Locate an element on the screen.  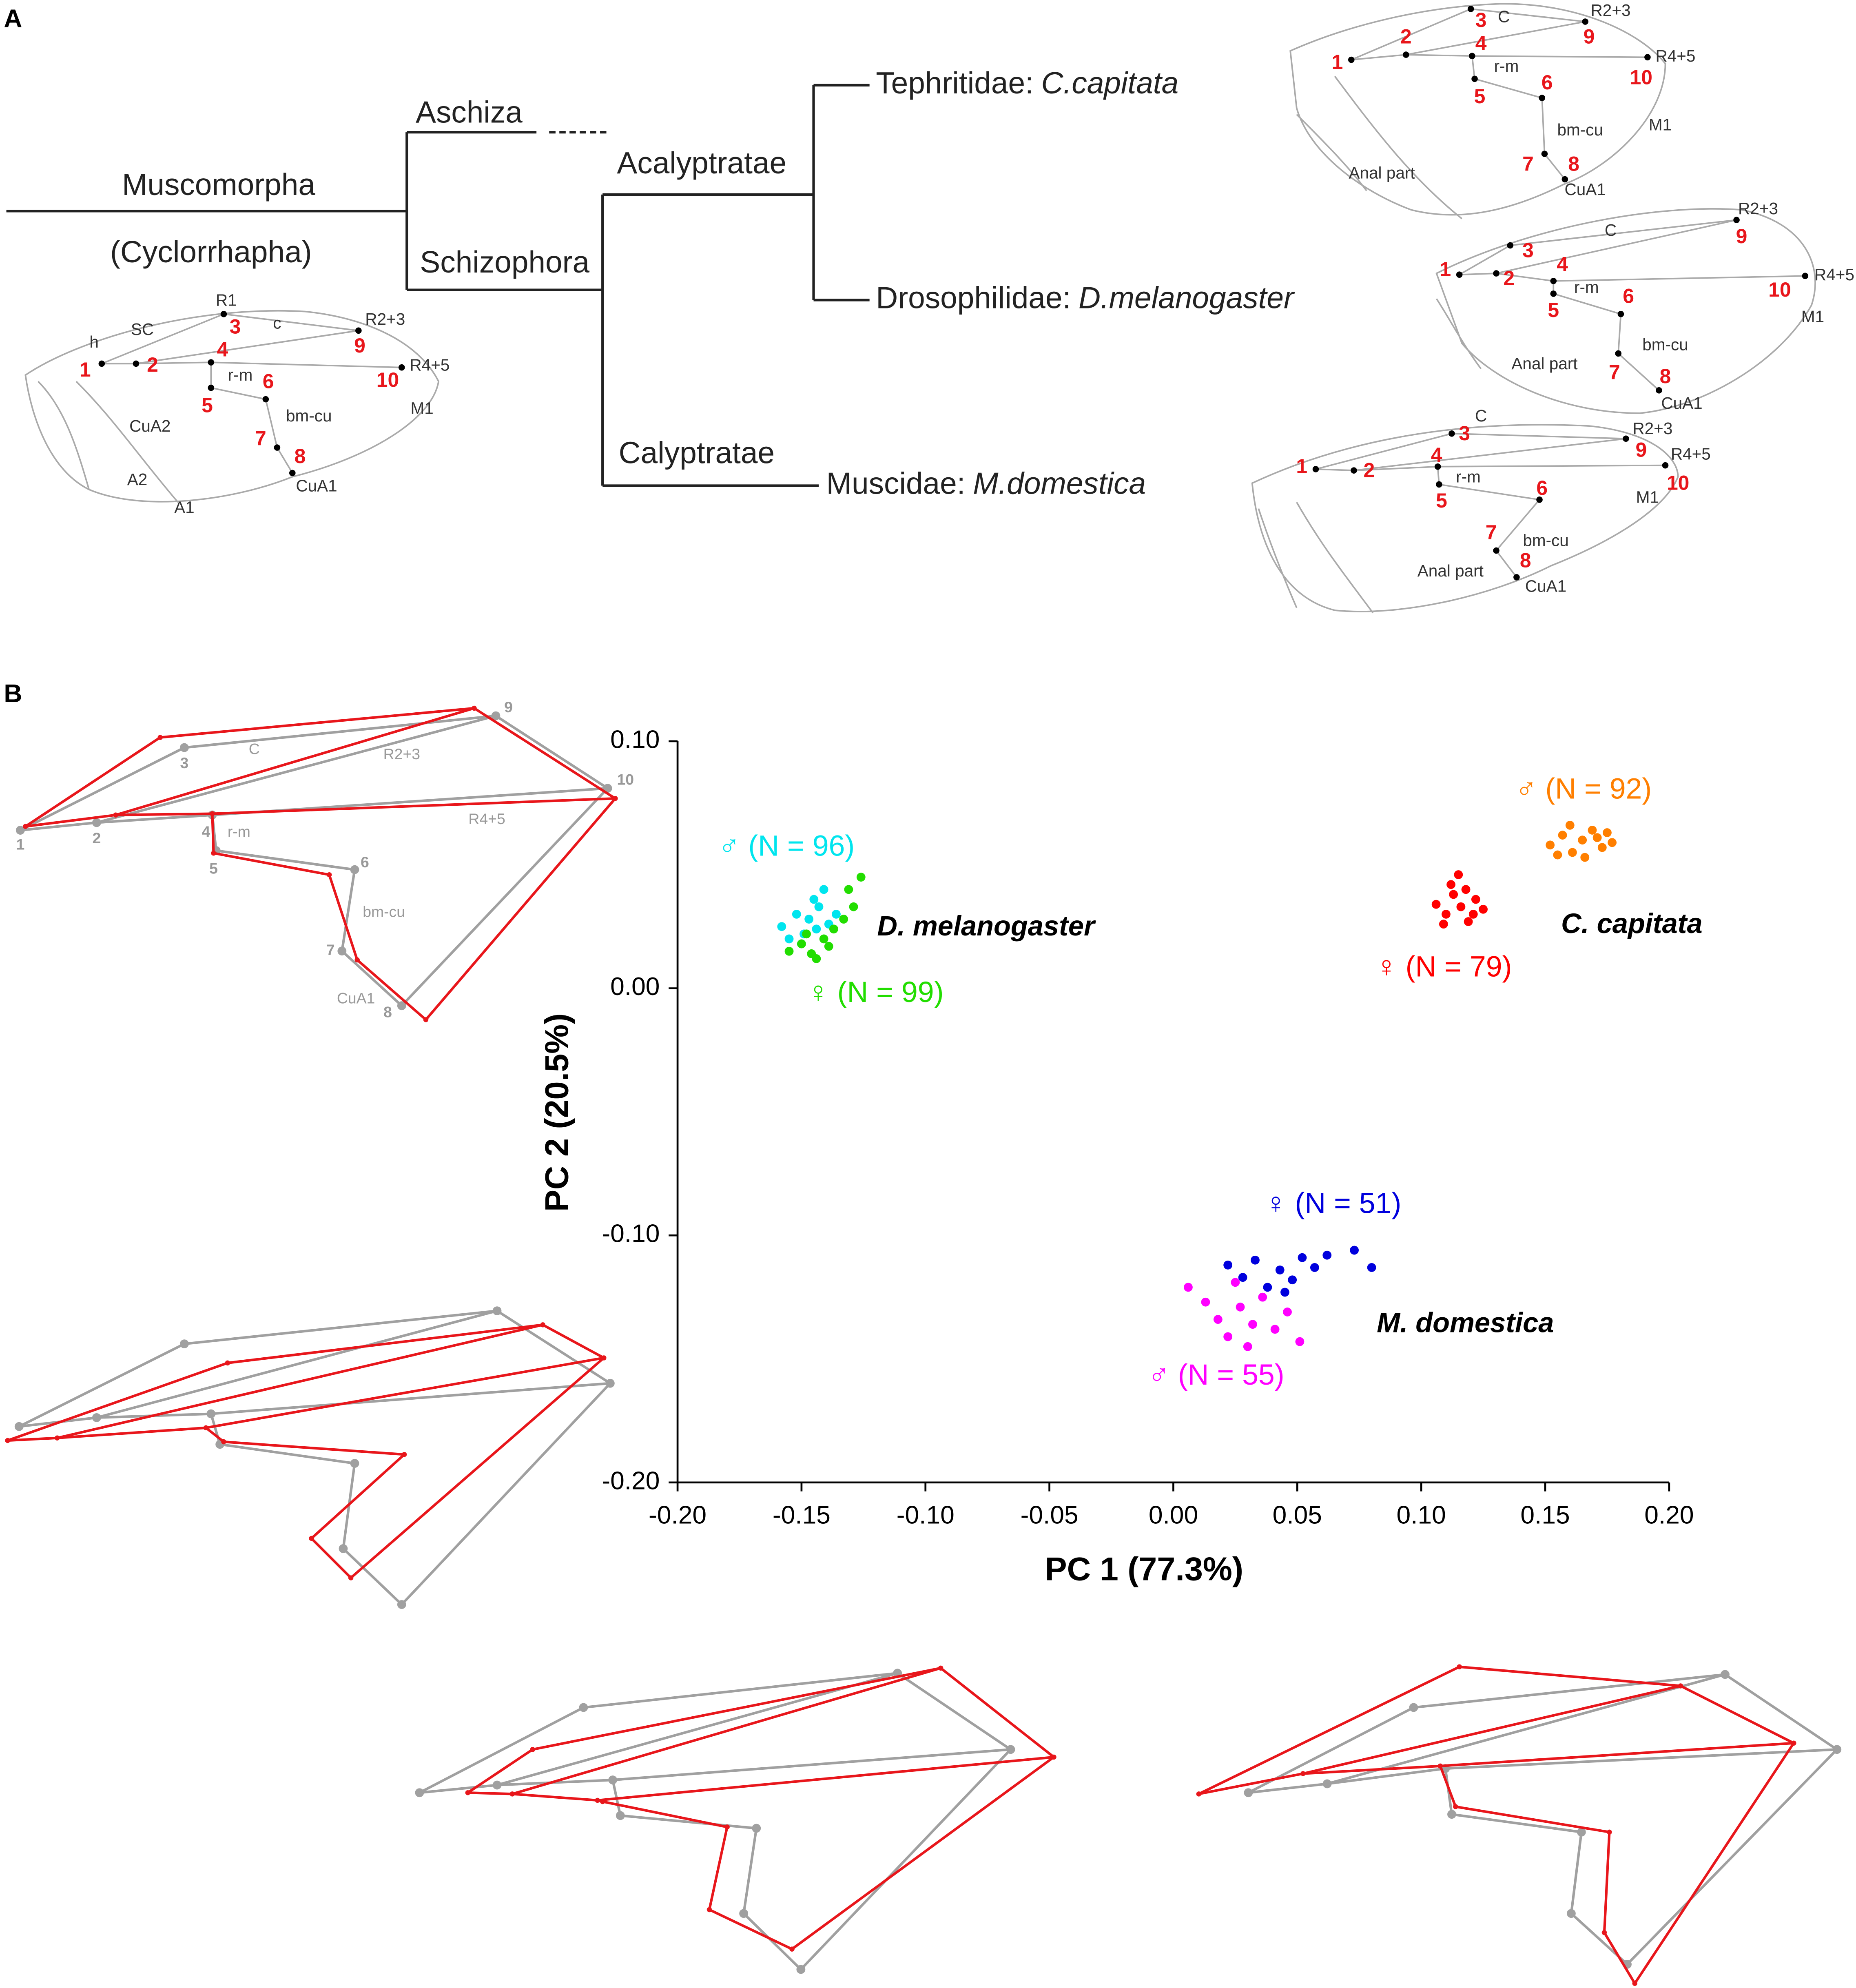
vein-label: h is located at coordinates (94, 341).